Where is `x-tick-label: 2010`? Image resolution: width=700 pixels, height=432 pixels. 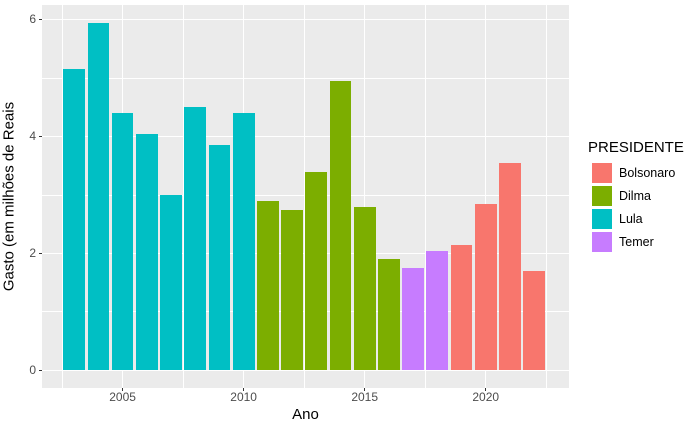
x-tick-label: 2010 is located at coordinates (243, 397).